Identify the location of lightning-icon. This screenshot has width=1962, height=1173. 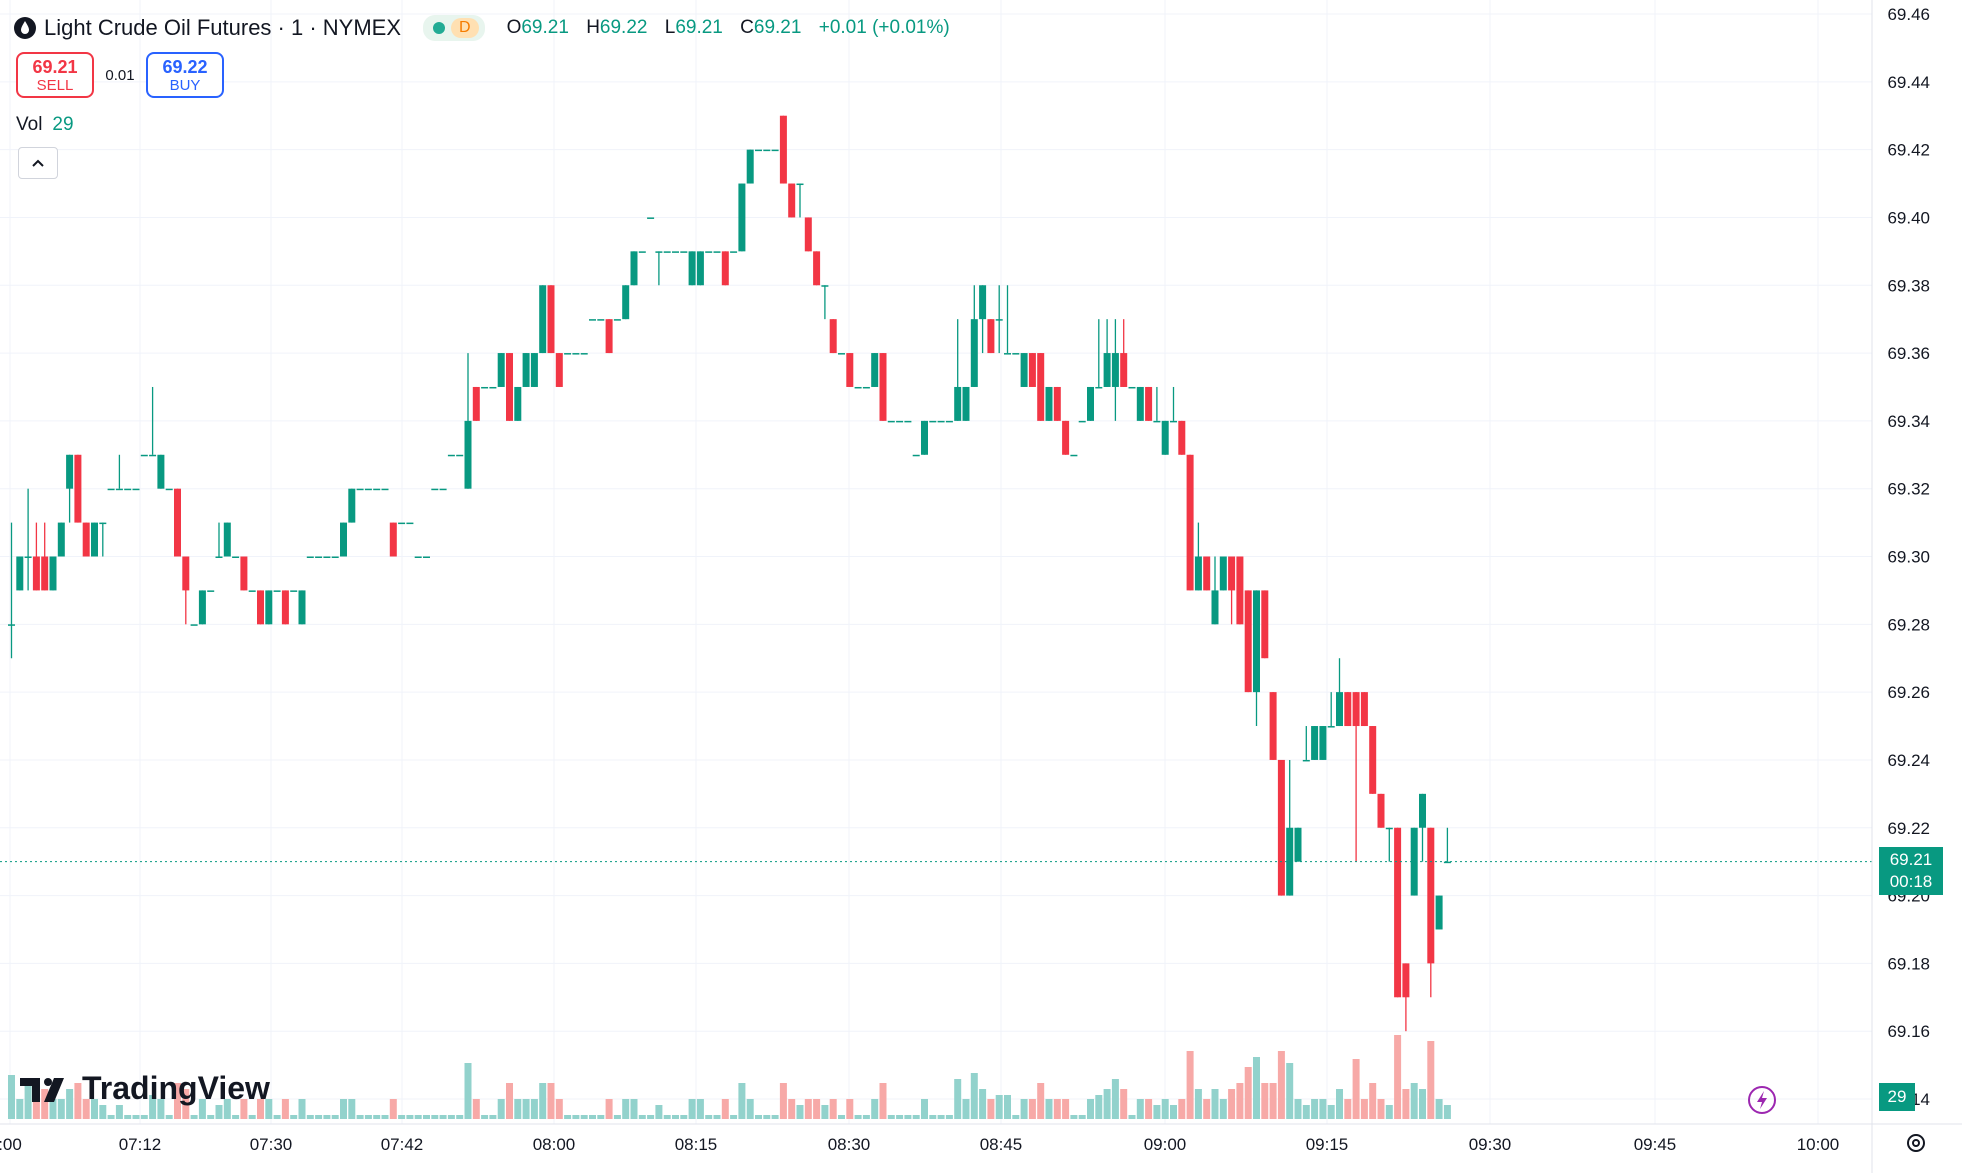
(1762, 1100).